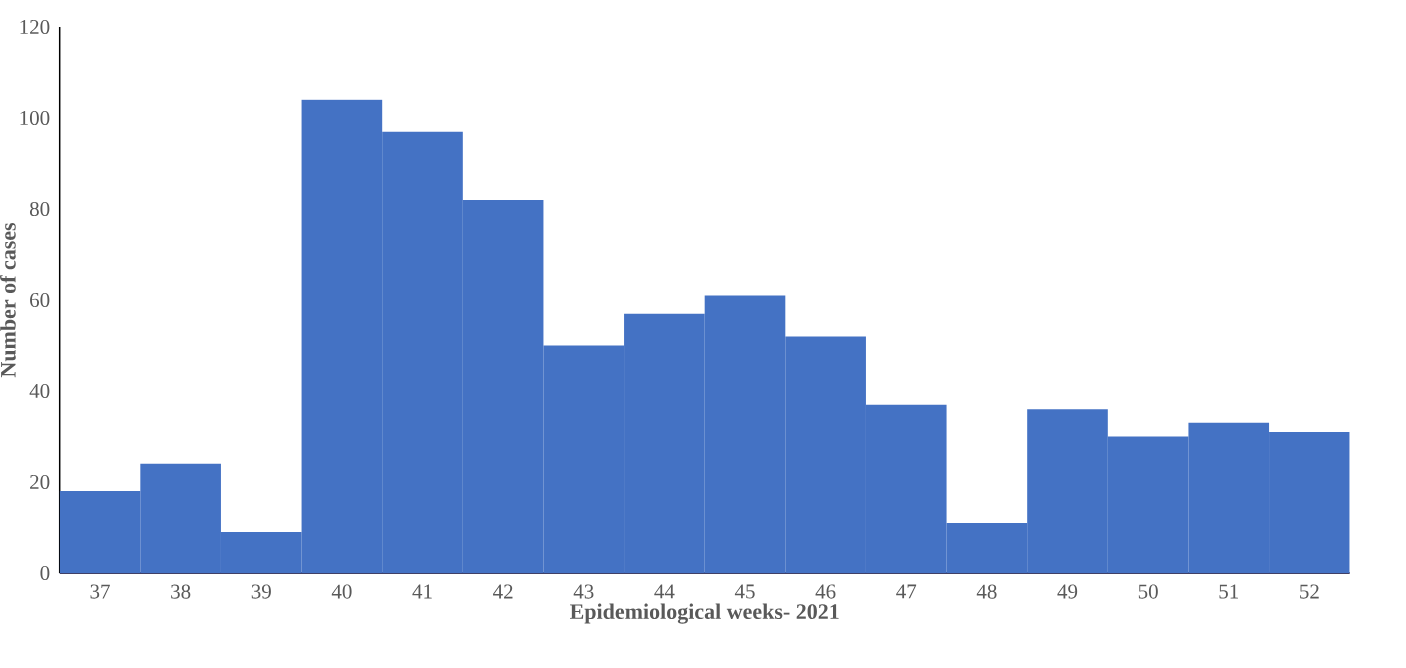 This screenshot has width=1406, height=668. Describe the element at coordinates (341, 591) in the screenshot. I see `x-tick-label: 40` at that location.